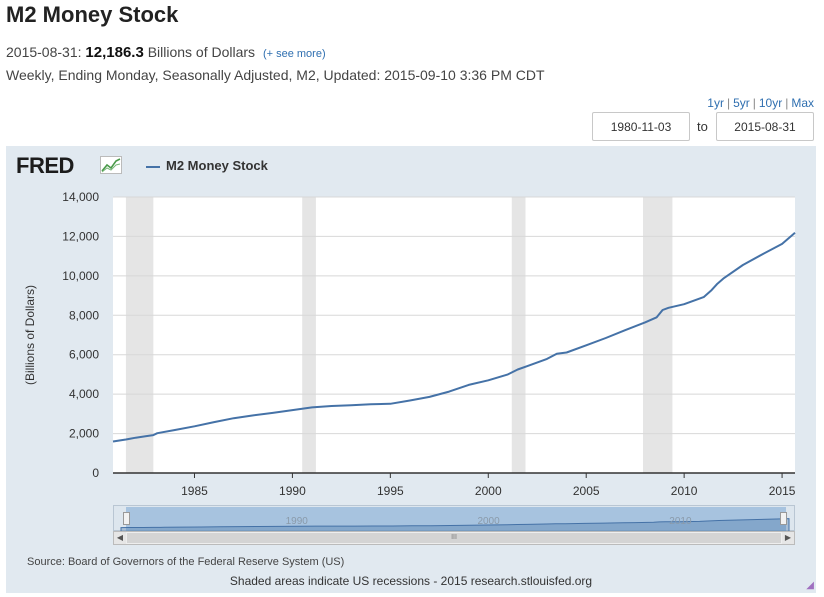  What do you see at coordinates (80, 276) in the screenshot?
I see `y-tick-label: 10,000` at bounding box center [80, 276].